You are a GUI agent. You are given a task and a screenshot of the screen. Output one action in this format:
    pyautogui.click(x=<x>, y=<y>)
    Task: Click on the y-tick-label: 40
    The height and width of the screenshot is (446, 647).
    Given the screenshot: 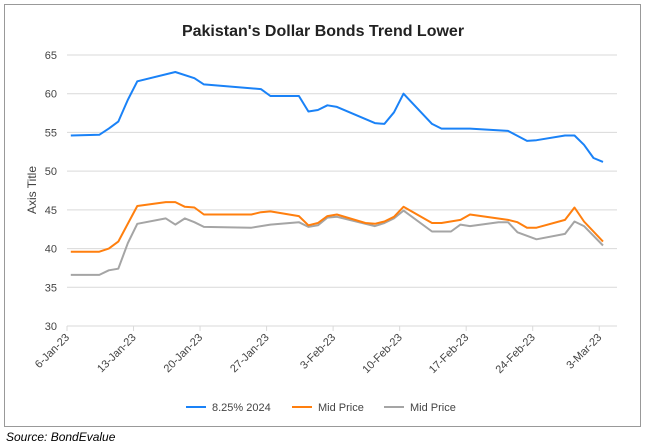 What is the action you would take?
    pyautogui.click(x=51, y=250)
    